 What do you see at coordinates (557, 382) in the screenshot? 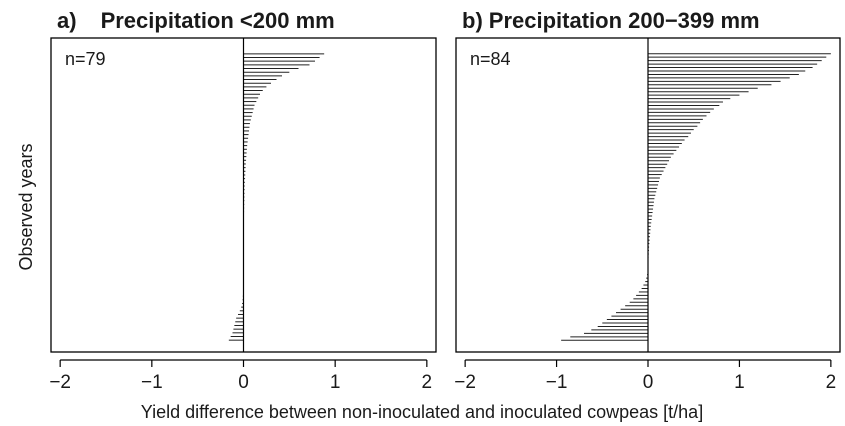
I see `panel-b-x-tick-label: −1` at bounding box center [557, 382].